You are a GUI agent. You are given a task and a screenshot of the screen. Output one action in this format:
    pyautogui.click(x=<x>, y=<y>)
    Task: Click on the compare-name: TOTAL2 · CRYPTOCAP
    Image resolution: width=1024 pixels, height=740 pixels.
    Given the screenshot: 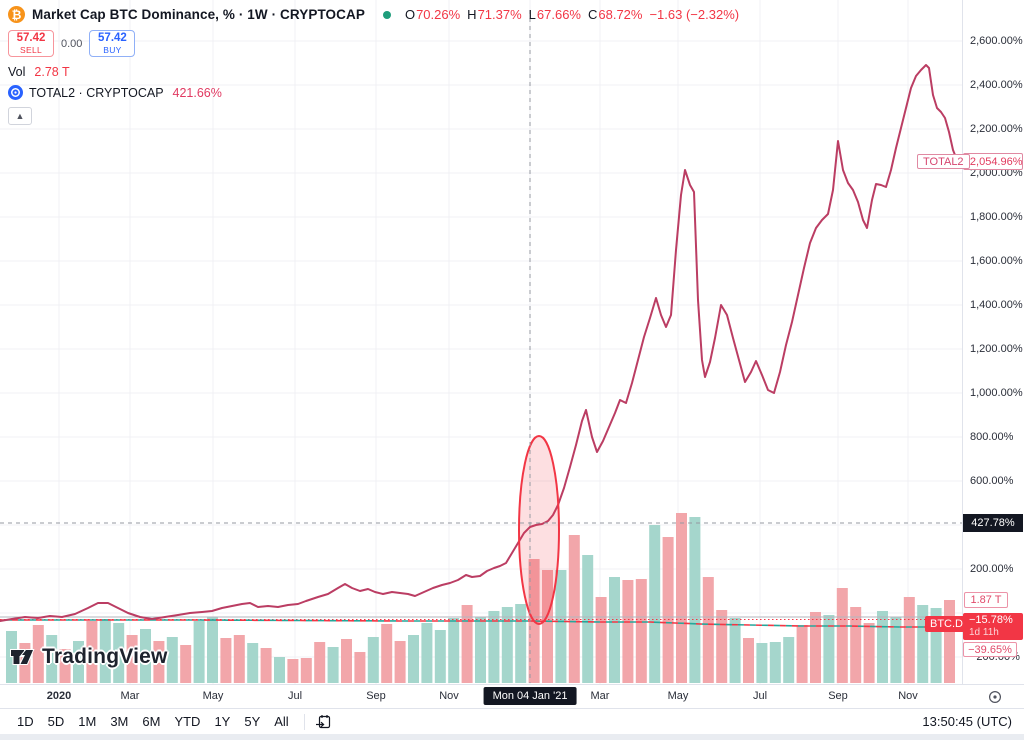 What is the action you would take?
    pyautogui.click(x=96, y=92)
    